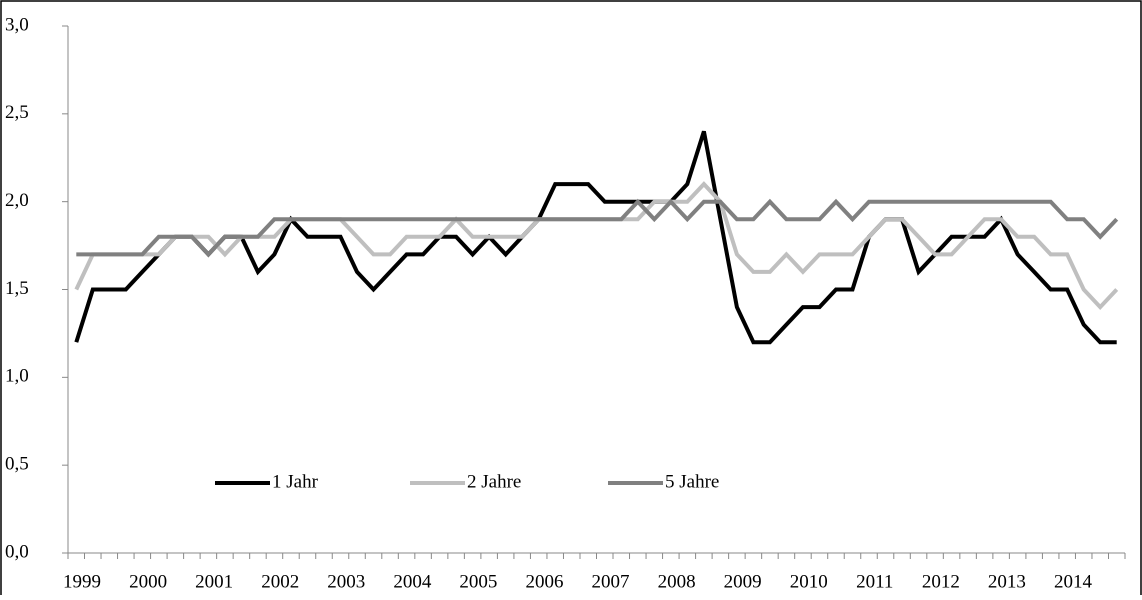 The width and height of the screenshot is (1142, 600). I want to click on x-tick-label: 2014, so click(1073, 581).